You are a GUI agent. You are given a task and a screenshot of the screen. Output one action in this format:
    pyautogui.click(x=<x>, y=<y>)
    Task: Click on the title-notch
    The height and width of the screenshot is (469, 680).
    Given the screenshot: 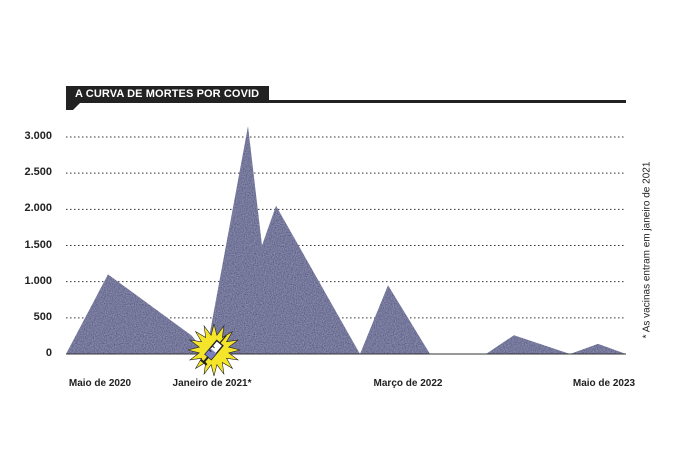 What is the action you would take?
    pyautogui.click(x=73, y=106)
    